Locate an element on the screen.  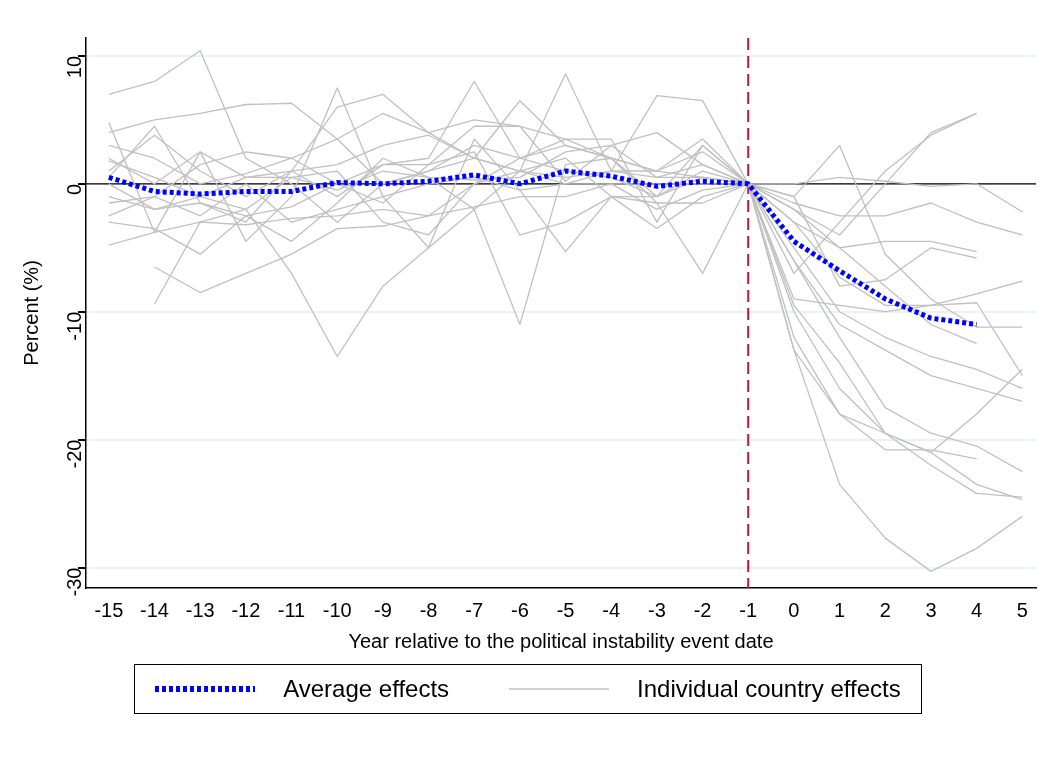
y-tick-label: -30 is located at coordinates (73, 582).